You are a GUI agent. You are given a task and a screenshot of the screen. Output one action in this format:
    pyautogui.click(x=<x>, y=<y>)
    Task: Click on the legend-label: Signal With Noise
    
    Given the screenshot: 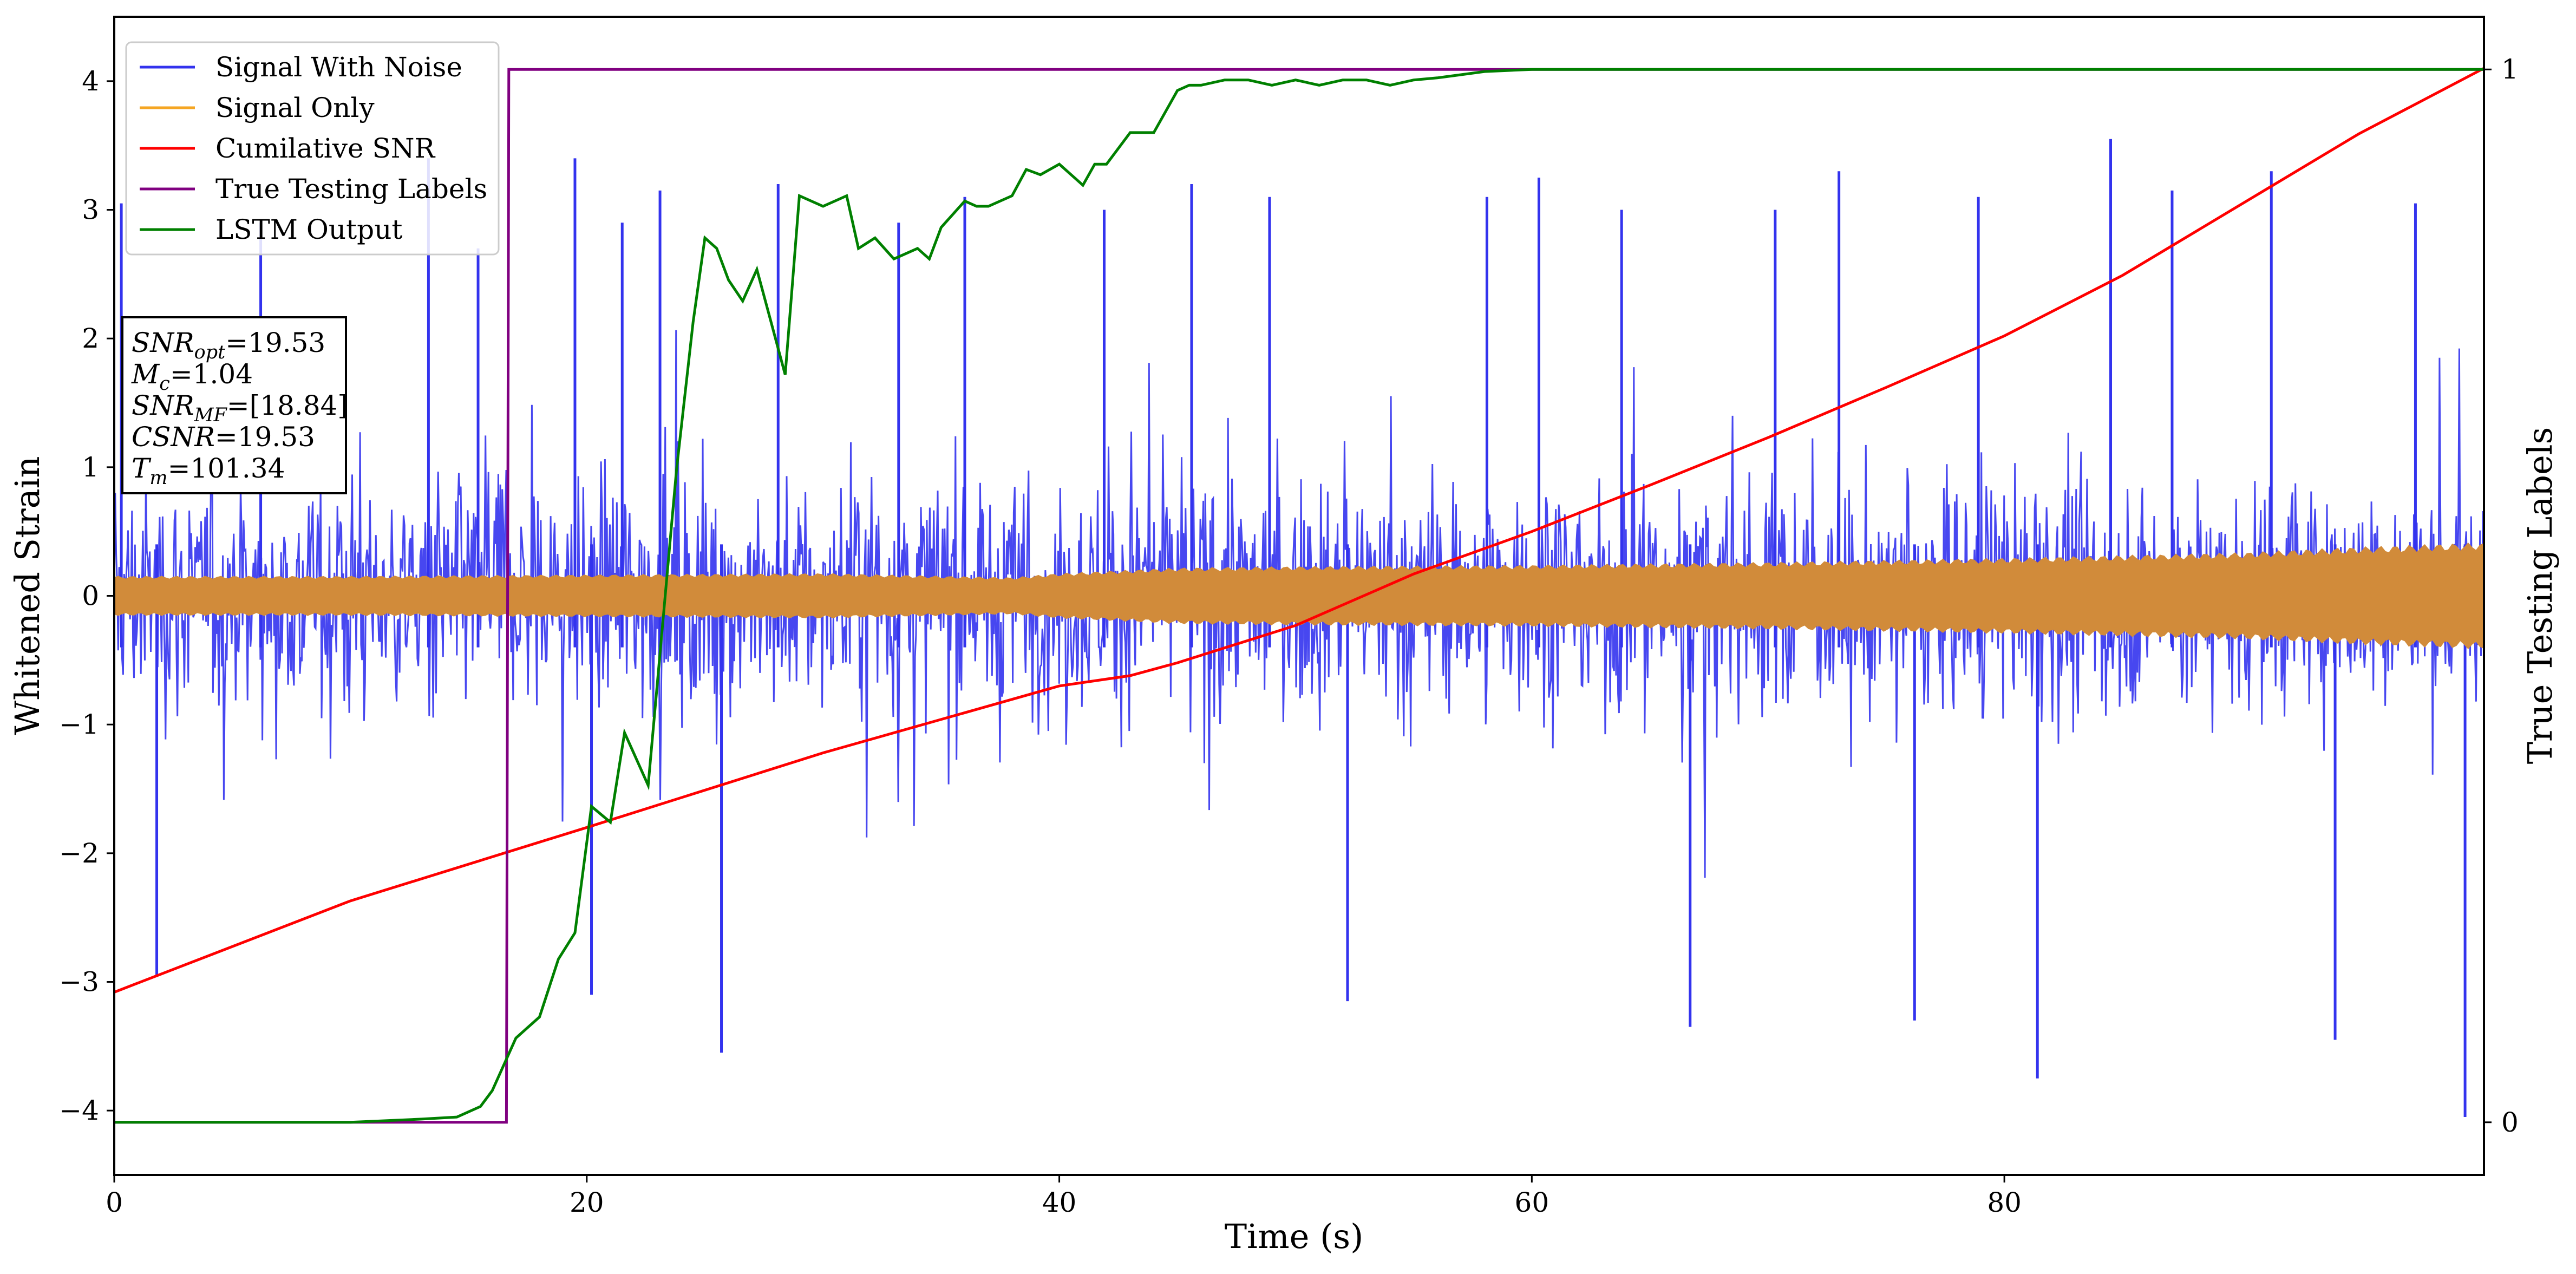 What is the action you would take?
    pyautogui.click(x=338, y=67)
    